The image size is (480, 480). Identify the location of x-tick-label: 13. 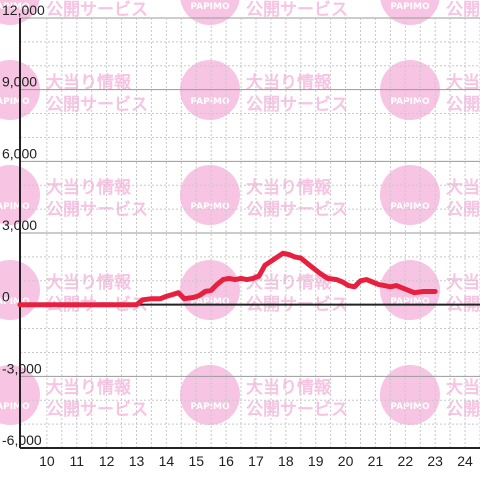
(137, 461).